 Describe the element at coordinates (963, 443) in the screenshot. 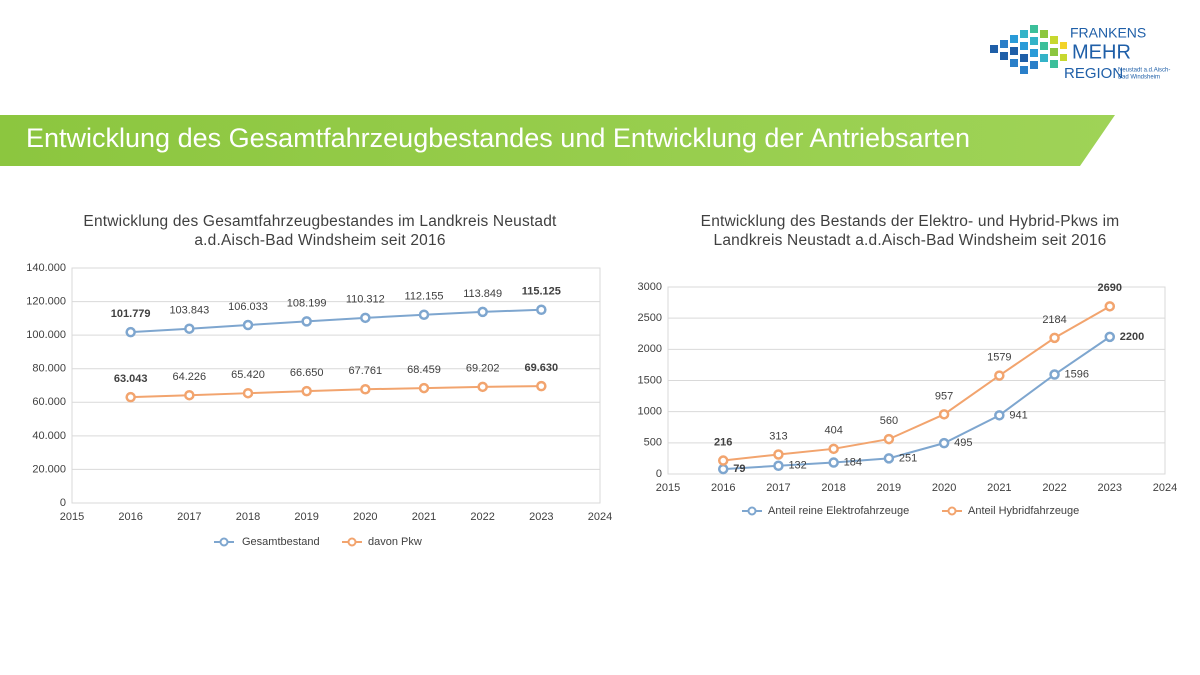

I see `data-label: 495` at that location.